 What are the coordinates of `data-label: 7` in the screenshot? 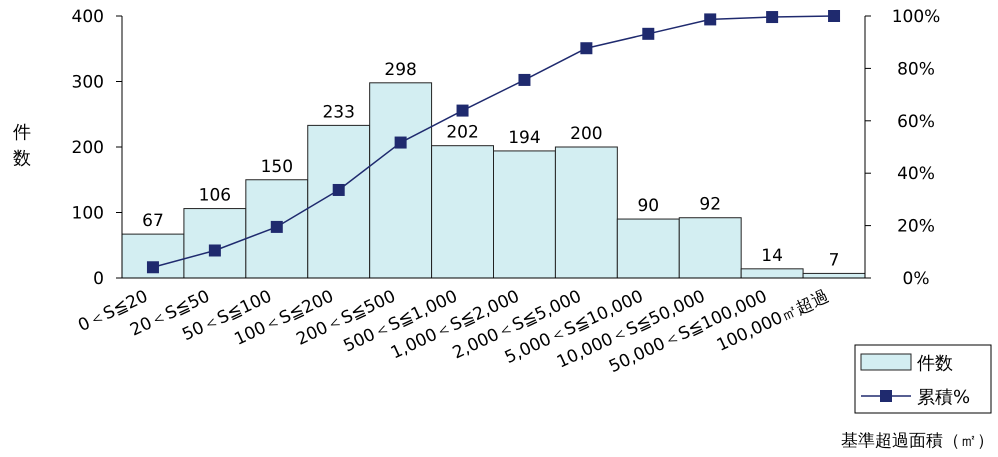 It's located at (834, 260).